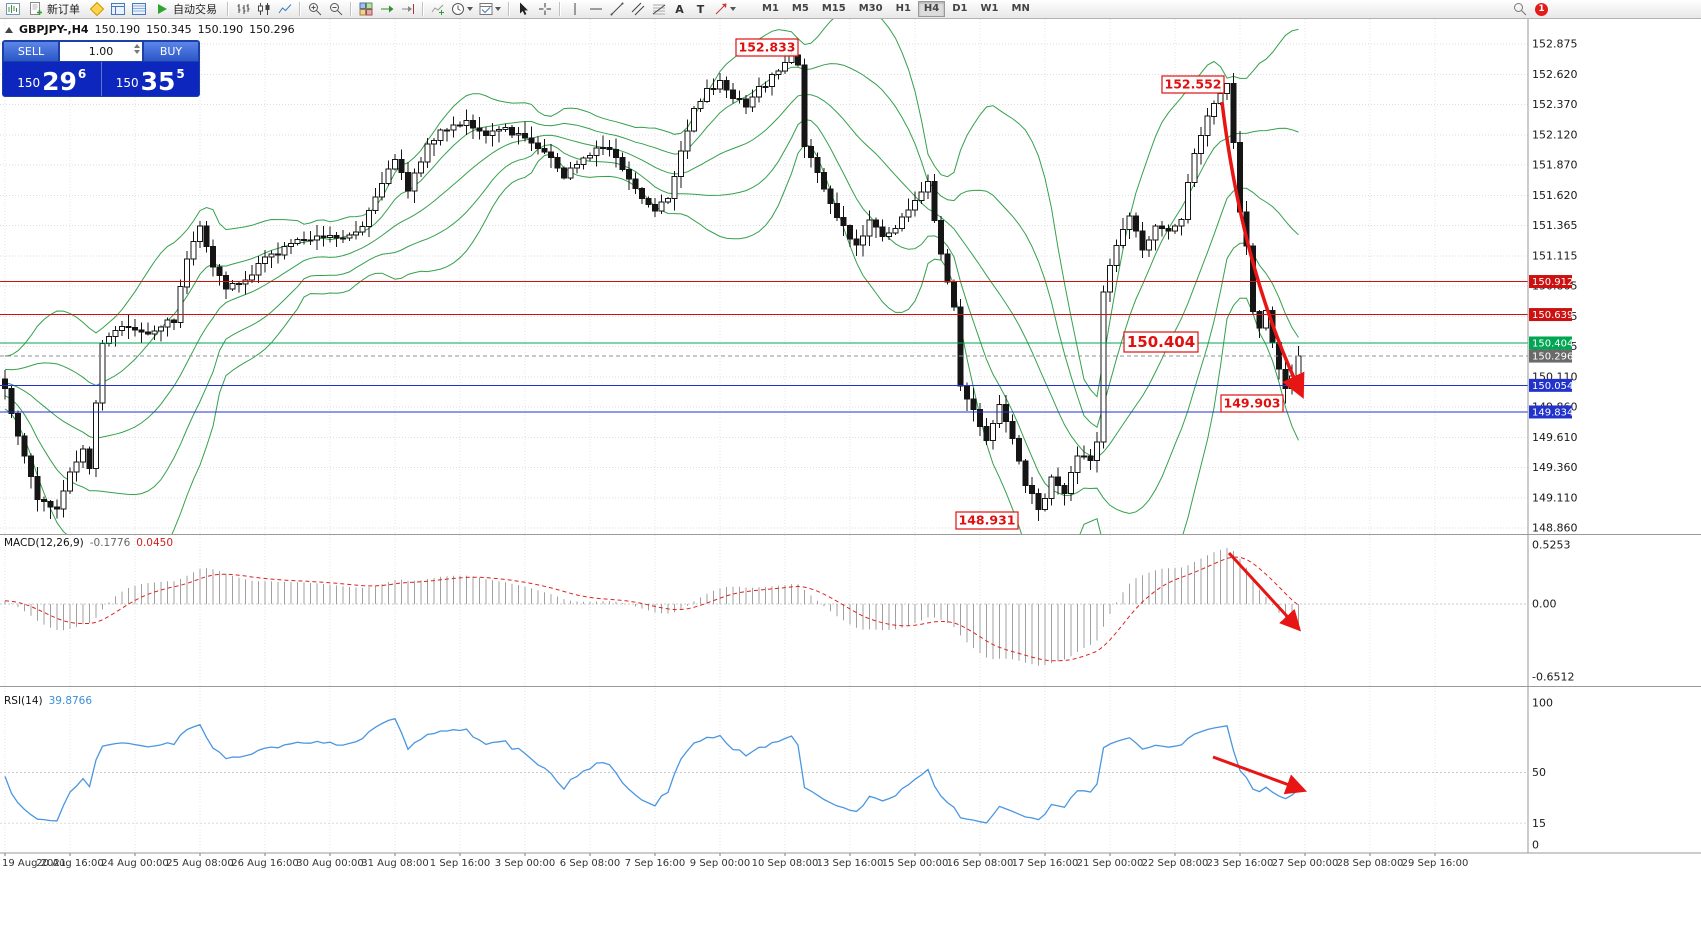 This screenshot has height=944, width=1701. I want to click on tile-windows-icon, so click(365, 9).